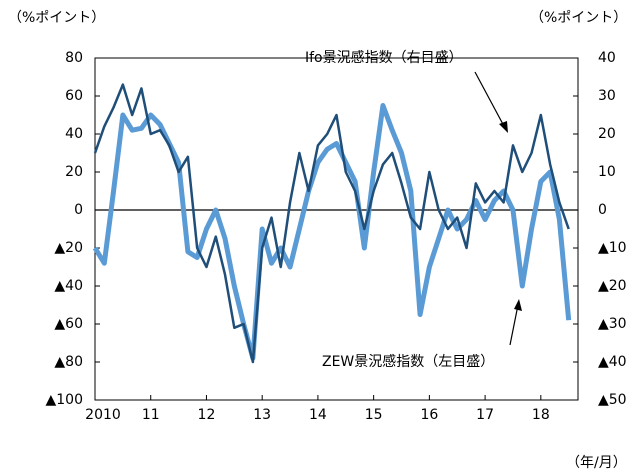  Describe the element at coordinates (607, 96) in the screenshot. I see `y2-tick-label: 30` at that location.